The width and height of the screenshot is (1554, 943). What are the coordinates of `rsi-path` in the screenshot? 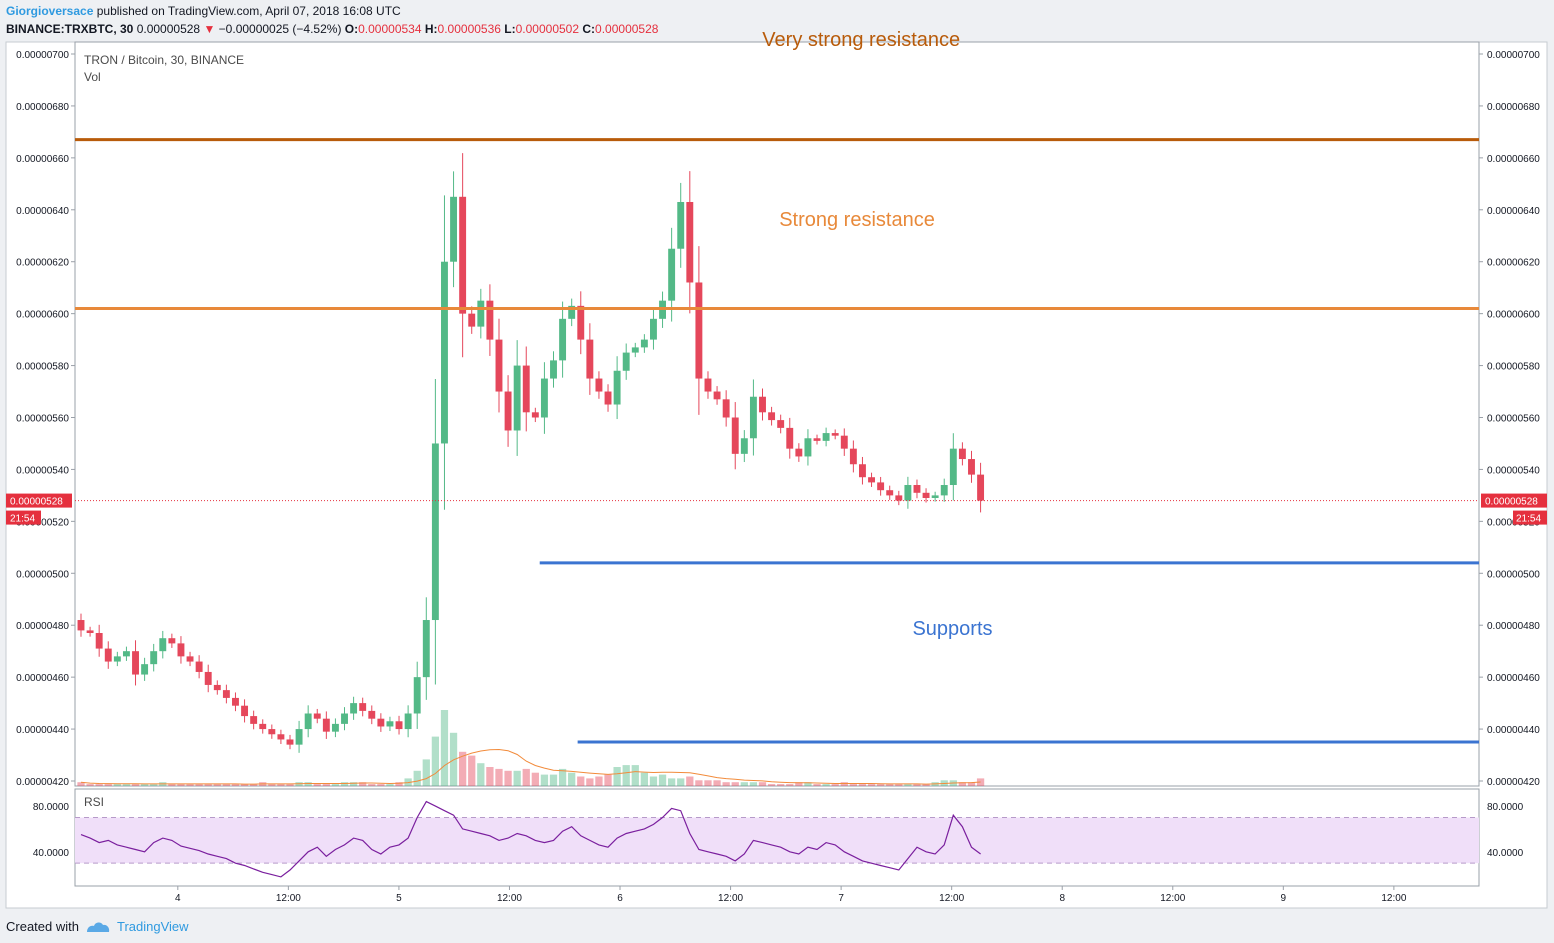 It's located at (530, 839).